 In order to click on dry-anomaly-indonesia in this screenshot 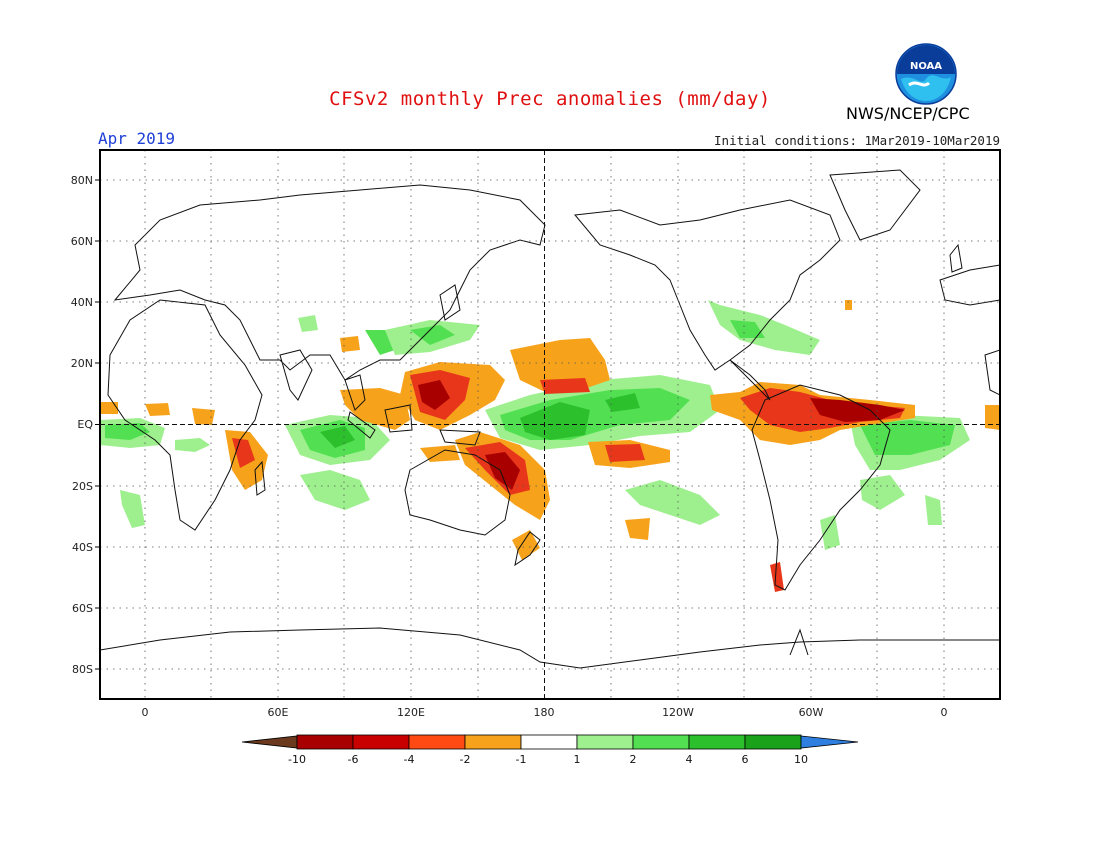, I will do `click(375, 409)`.